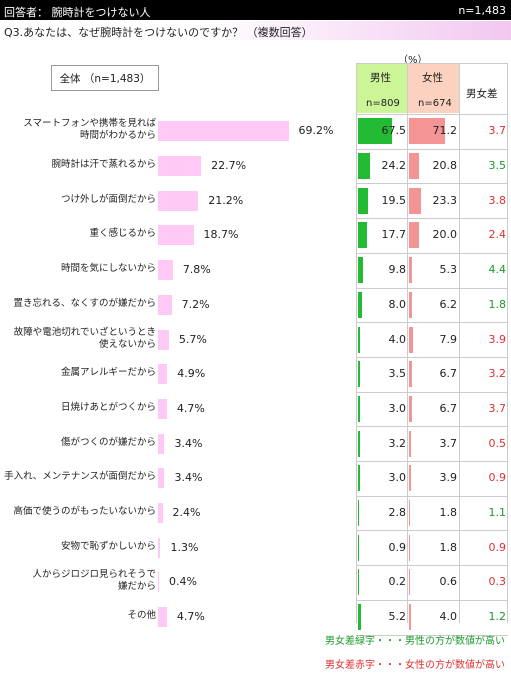 The image size is (511, 677). What do you see at coordinates (84, 332) in the screenshot?
I see `category-label-line: 故障や電池切れでいざというとき` at bounding box center [84, 332].